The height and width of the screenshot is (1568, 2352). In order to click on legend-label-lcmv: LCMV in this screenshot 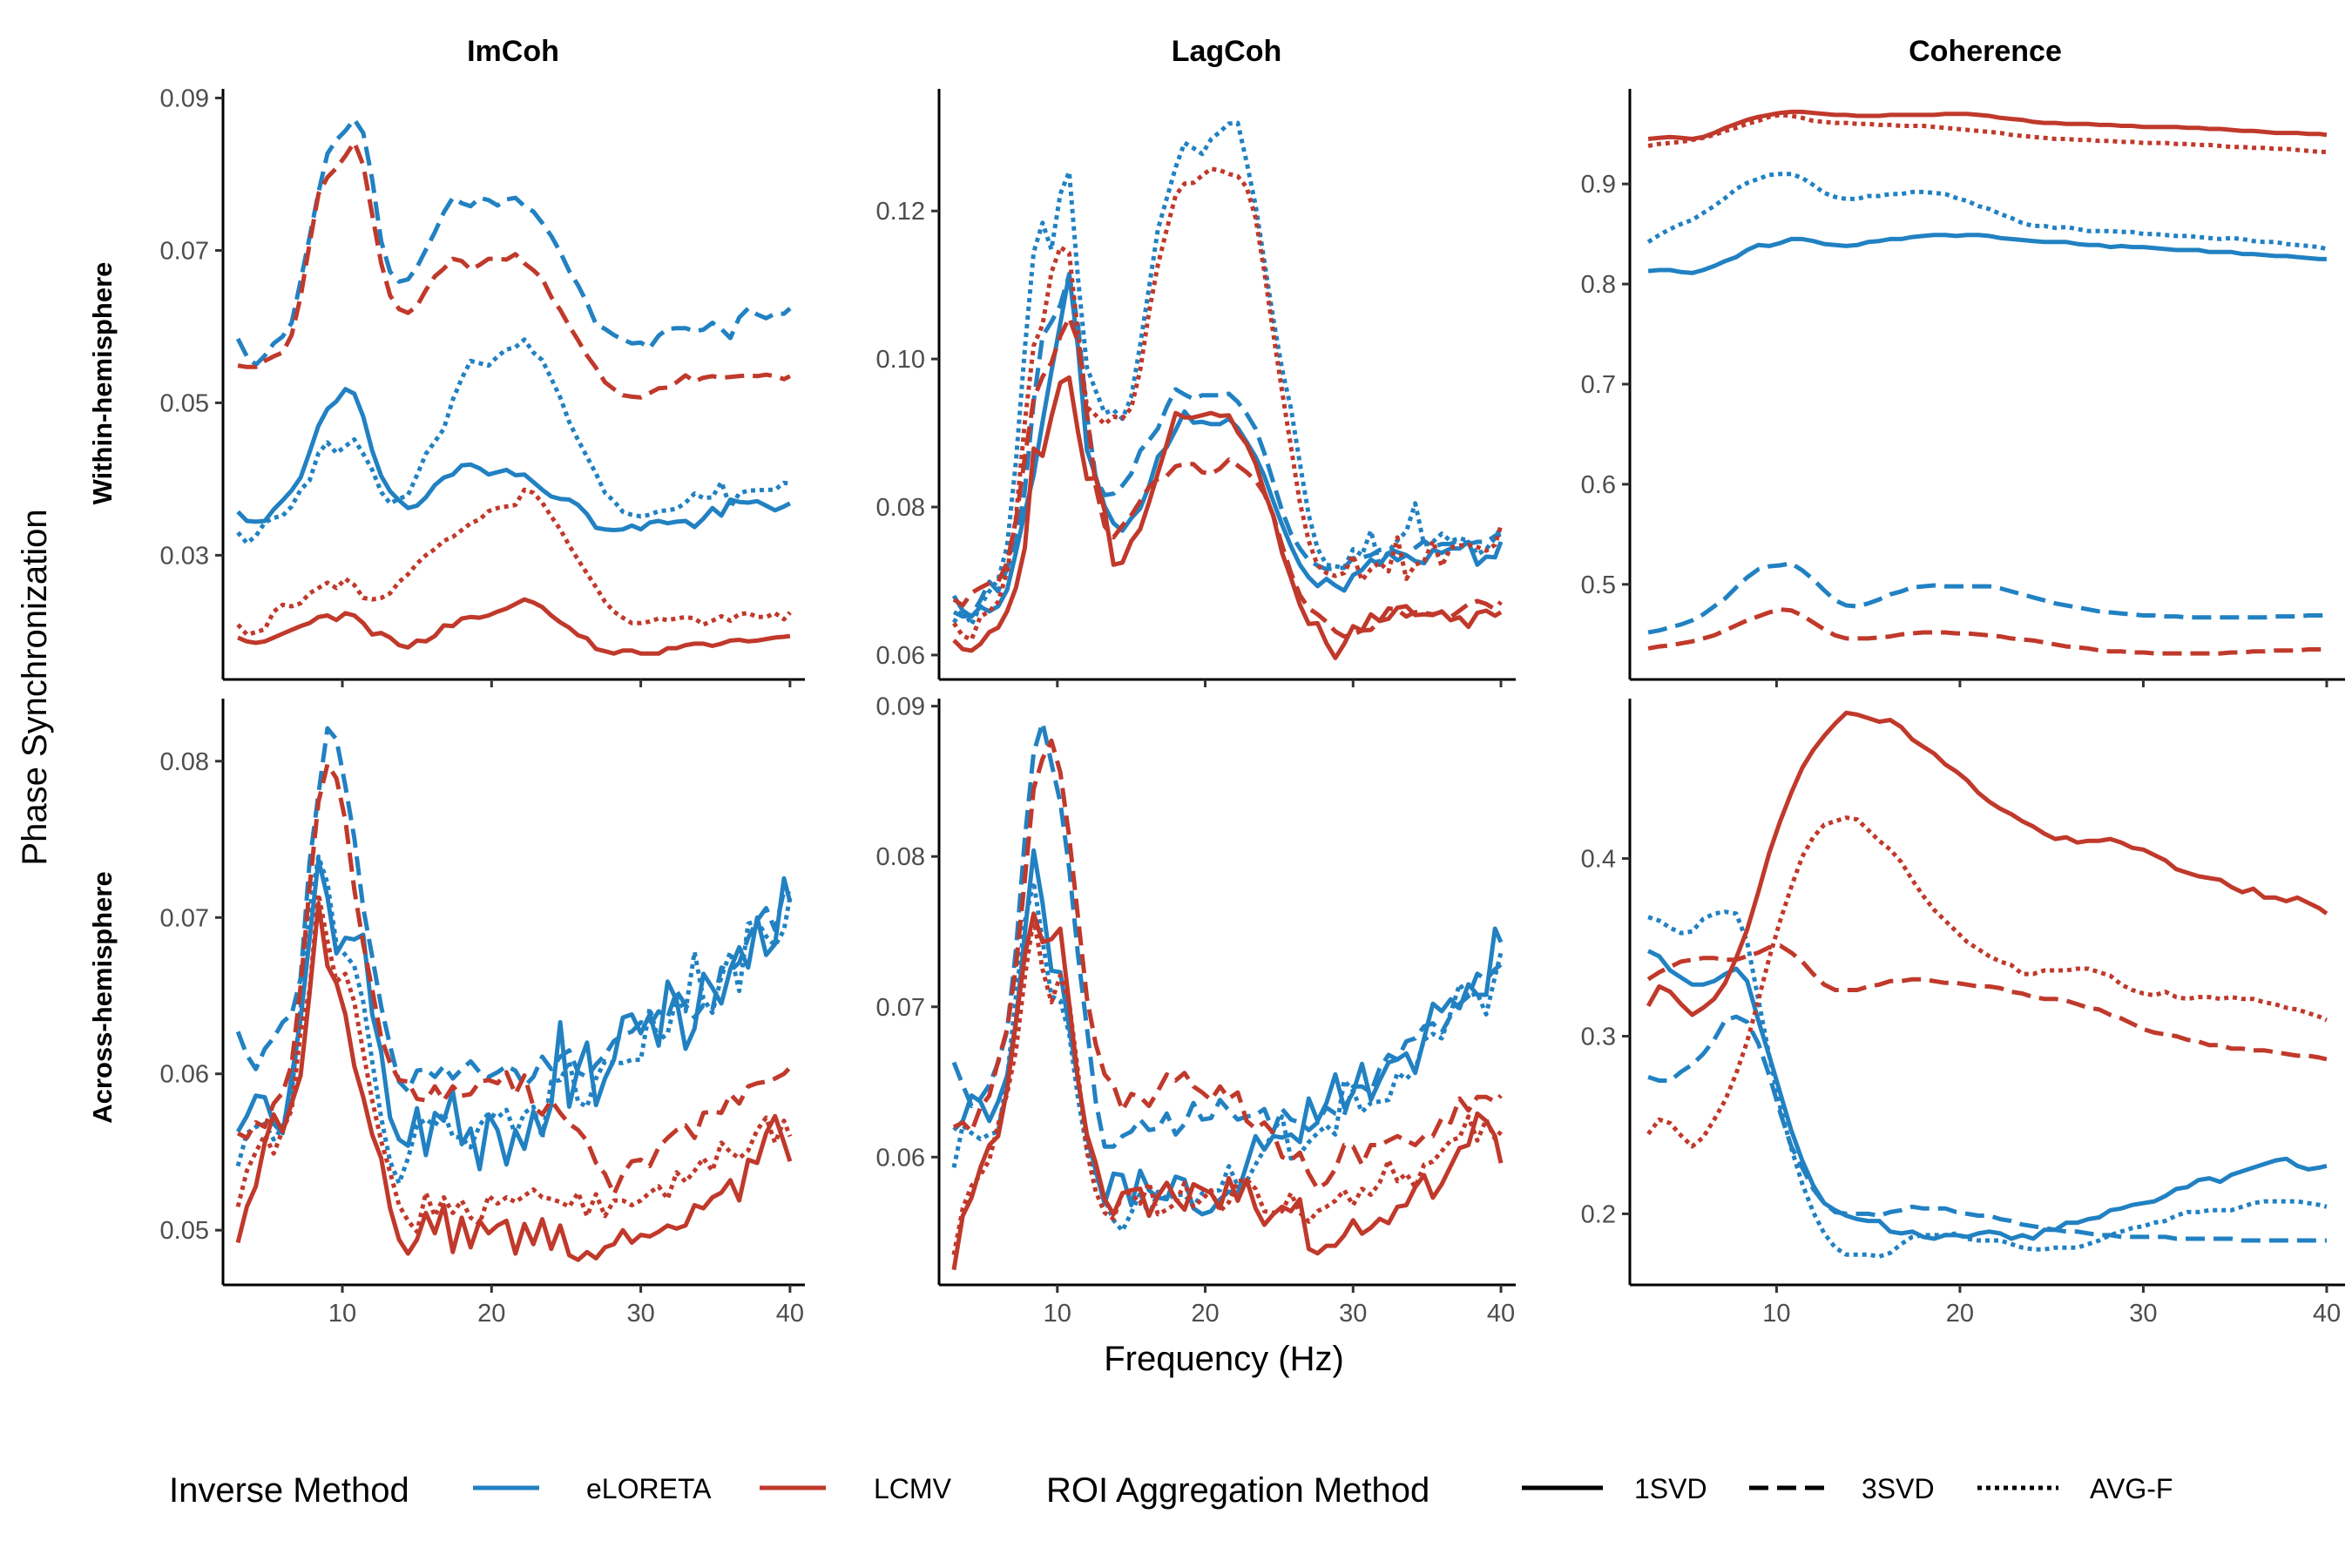, I will do `click(913, 1488)`.